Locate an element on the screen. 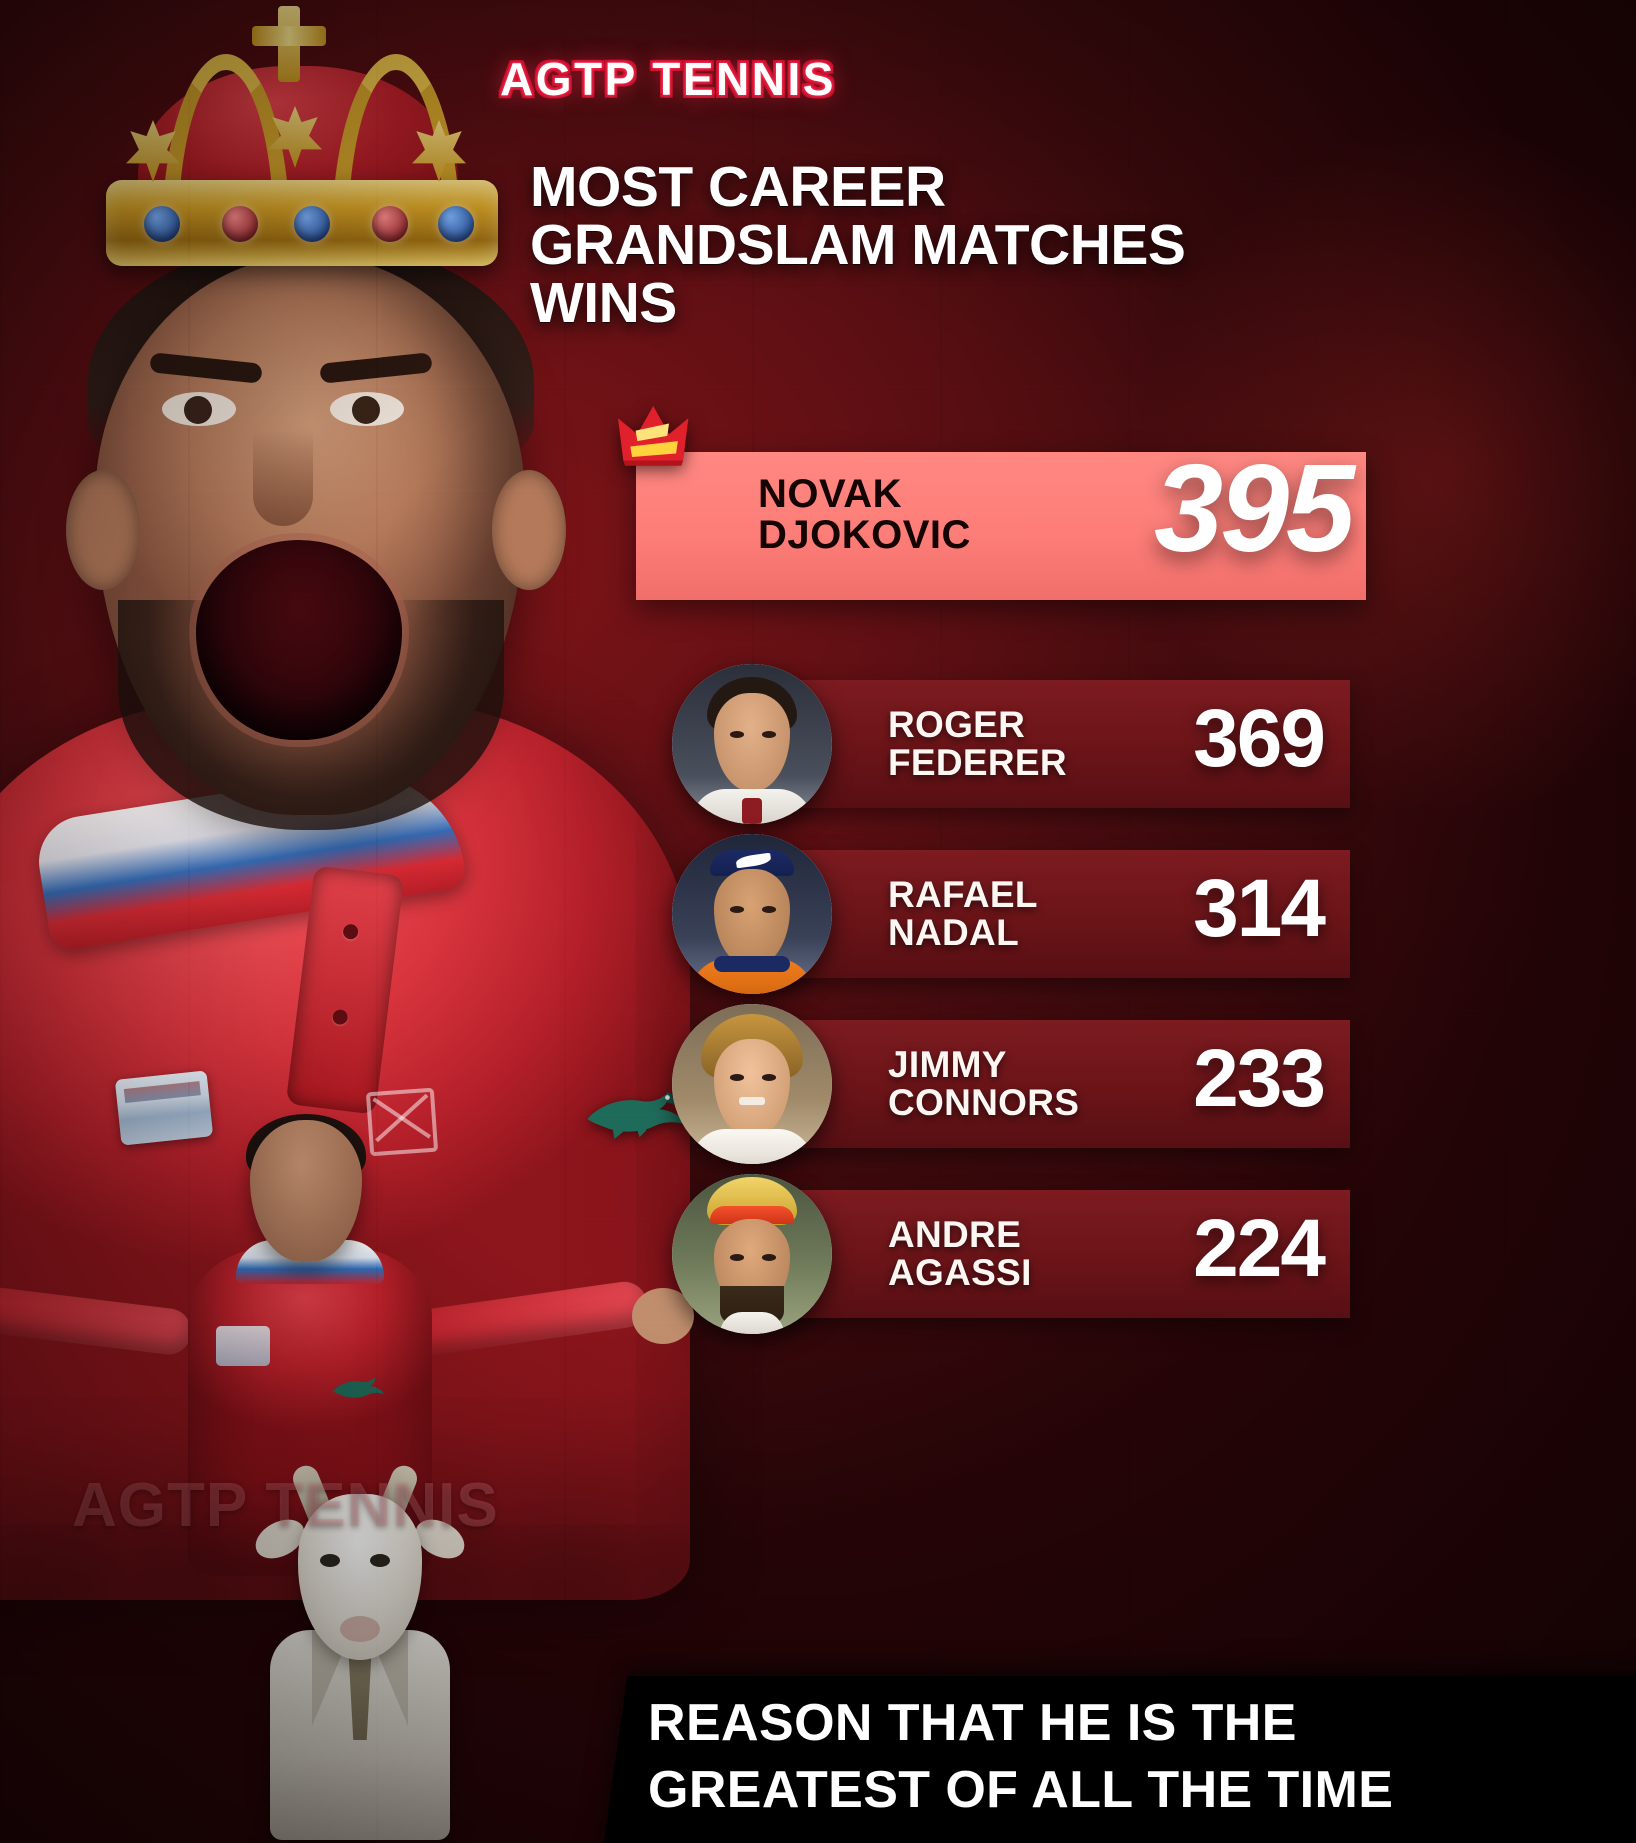 The width and height of the screenshot is (1636, 1843). player-avatar-nadal is located at coordinates (752, 914).